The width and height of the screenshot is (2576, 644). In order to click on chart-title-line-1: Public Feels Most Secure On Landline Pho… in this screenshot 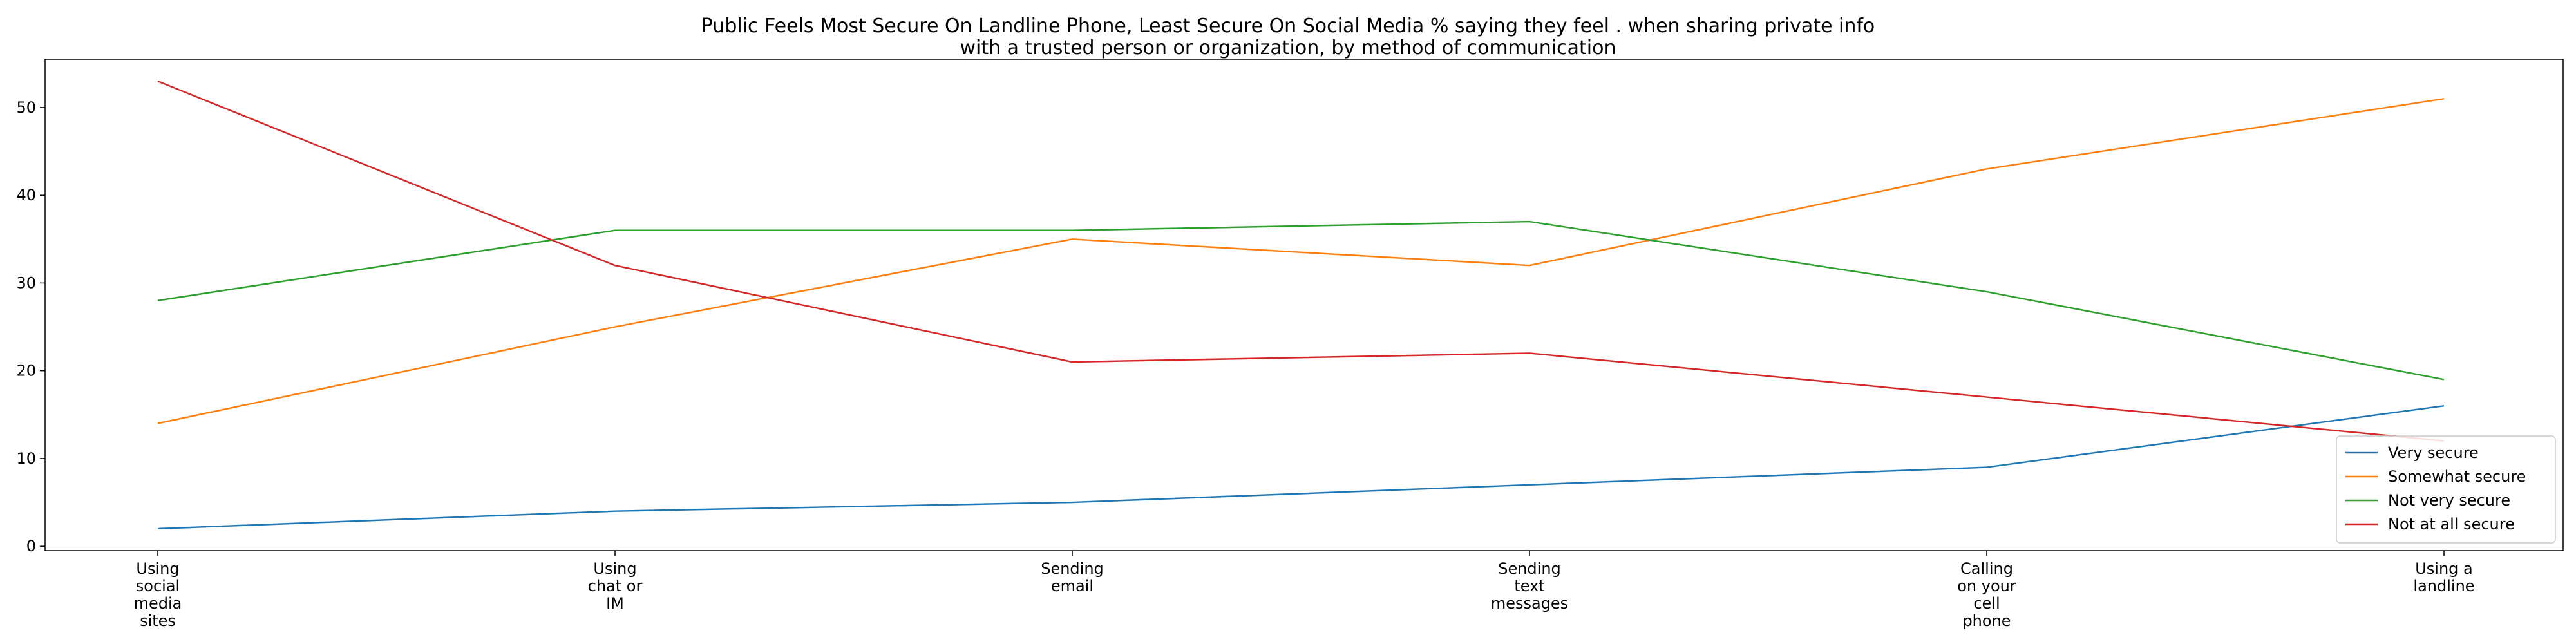, I will do `click(1288, 26)`.